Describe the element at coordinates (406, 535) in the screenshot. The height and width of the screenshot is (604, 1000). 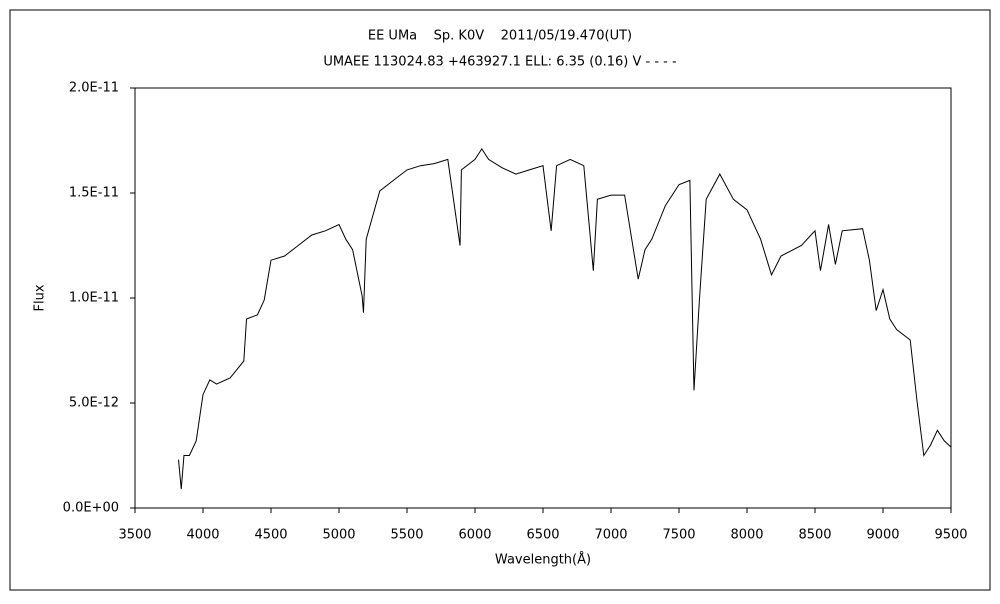
I see `x-tick-label: 5500` at that location.